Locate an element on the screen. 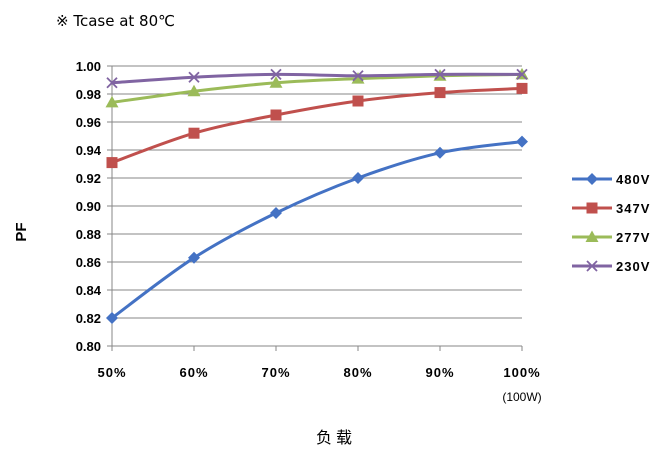  x-tick-label: 80% is located at coordinates (357, 372).